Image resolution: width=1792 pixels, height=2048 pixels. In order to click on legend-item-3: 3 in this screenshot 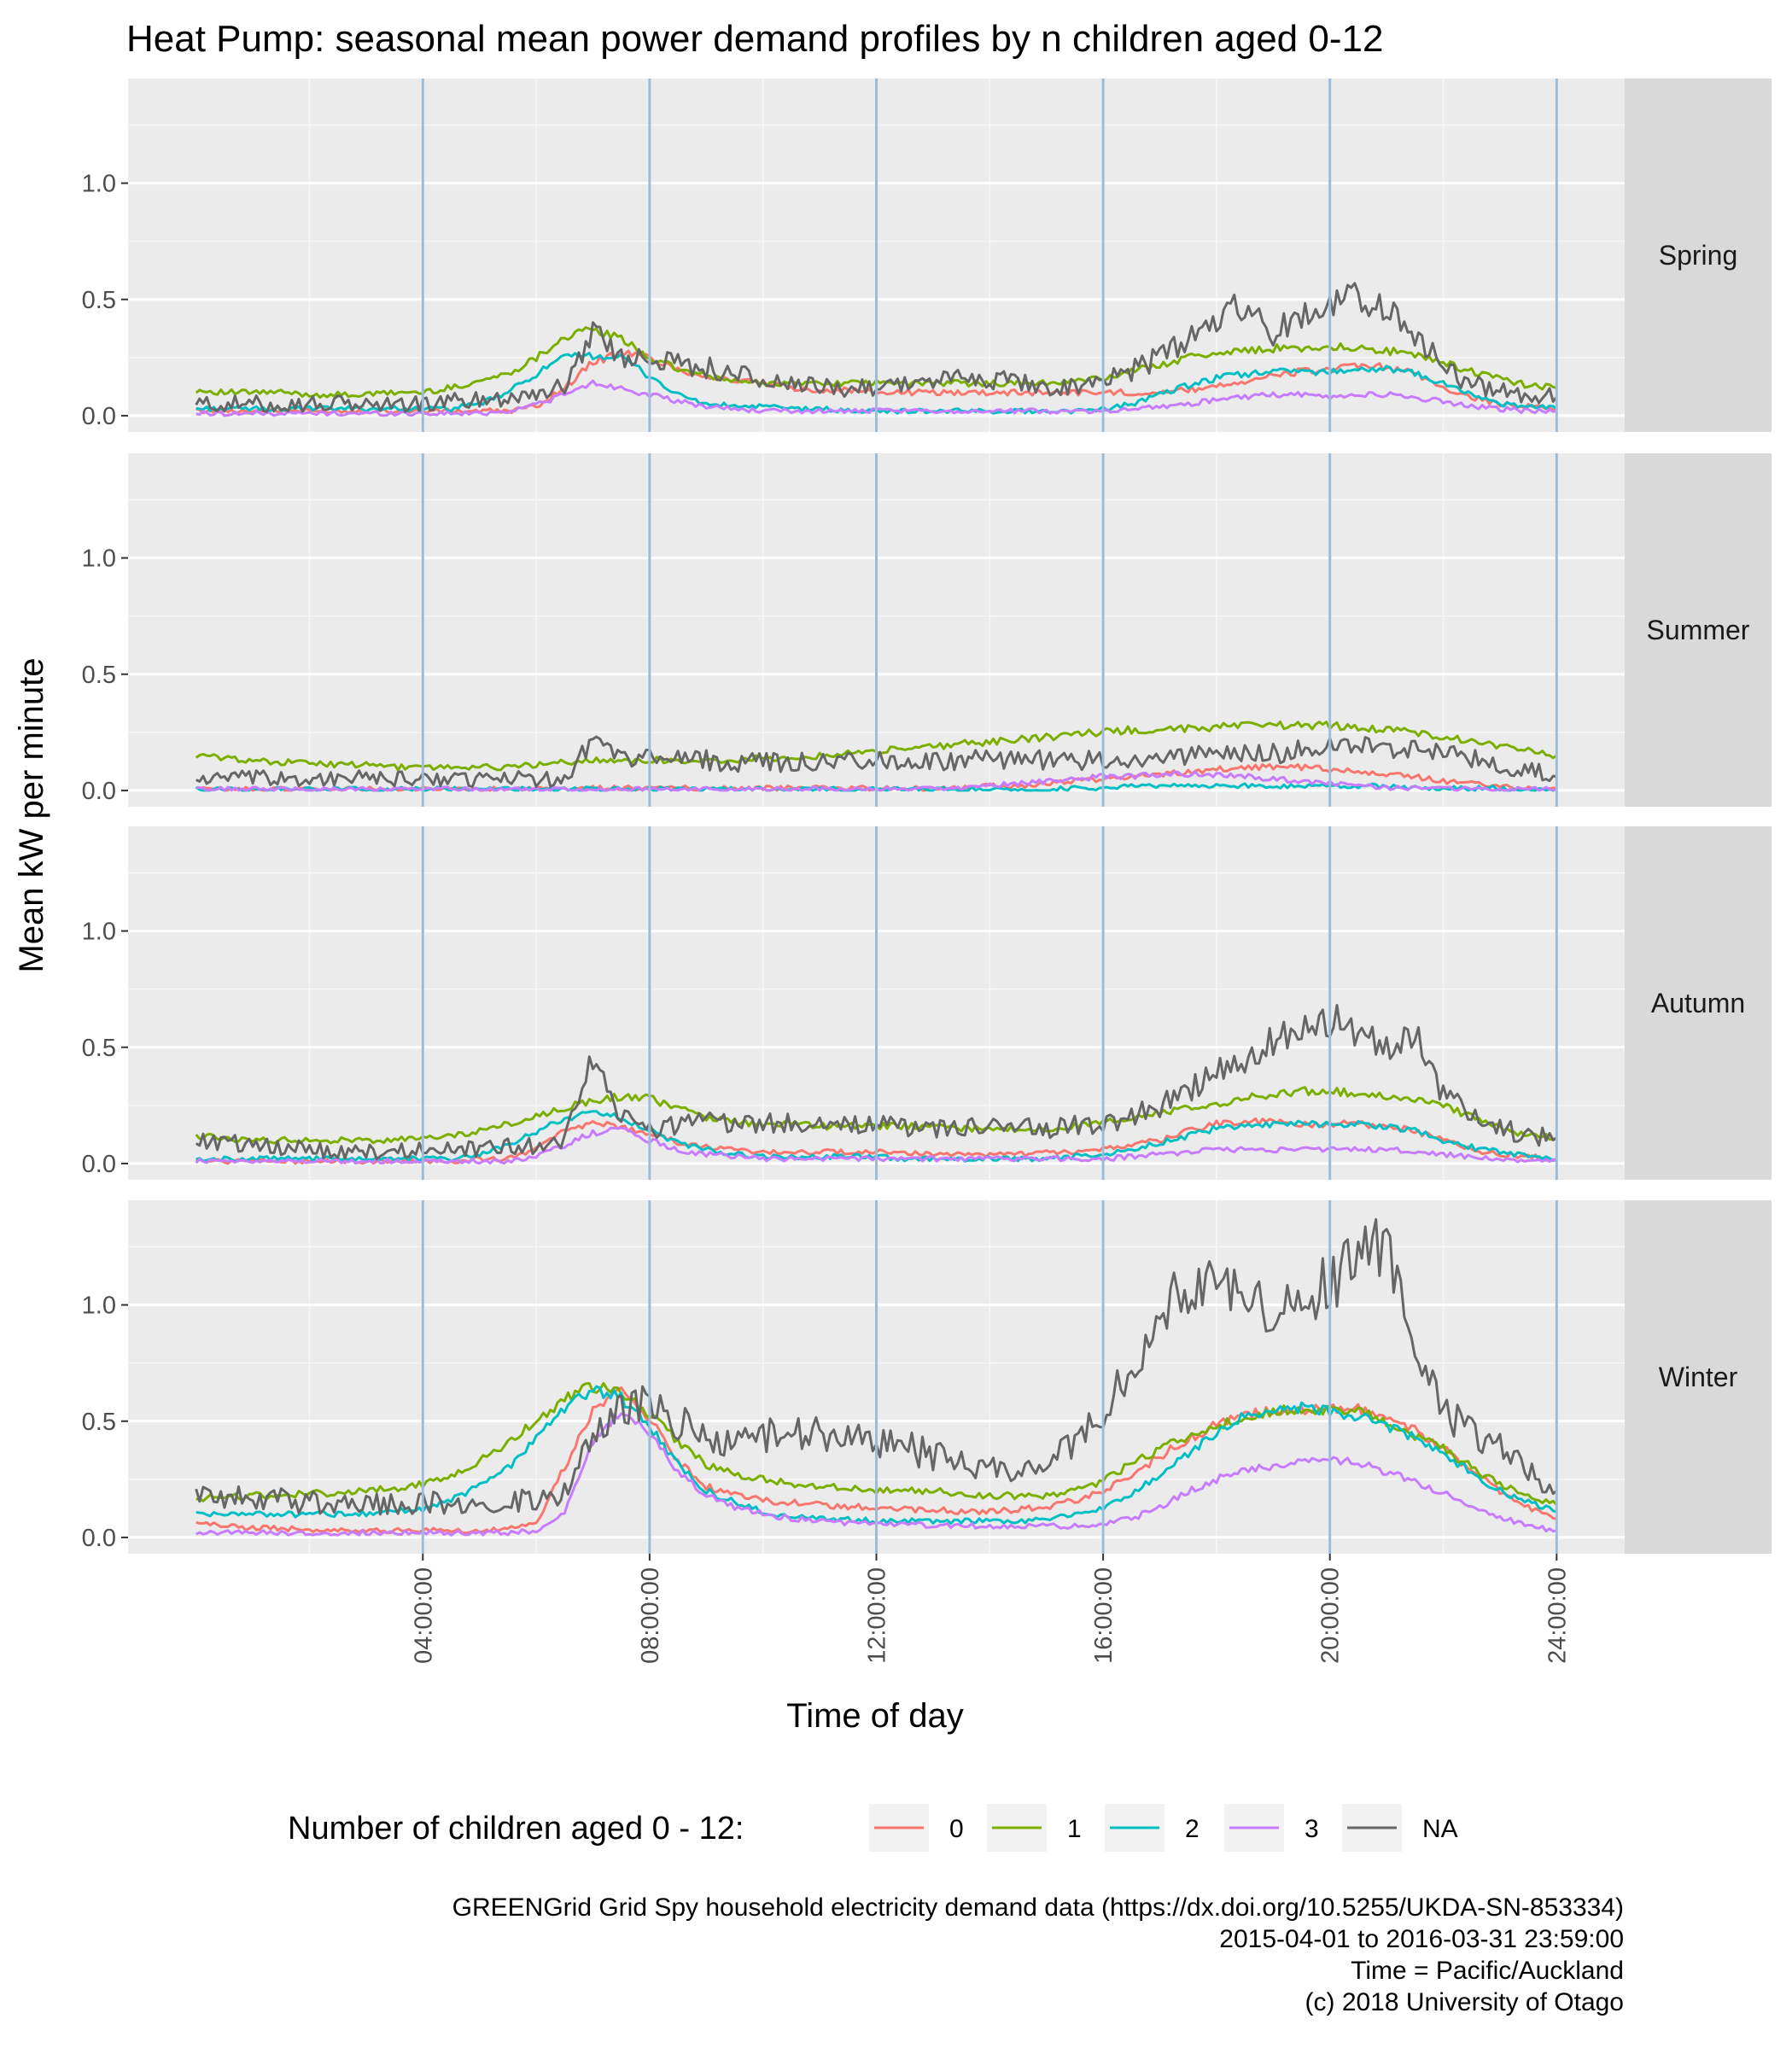, I will do `click(1271, 1828)`.